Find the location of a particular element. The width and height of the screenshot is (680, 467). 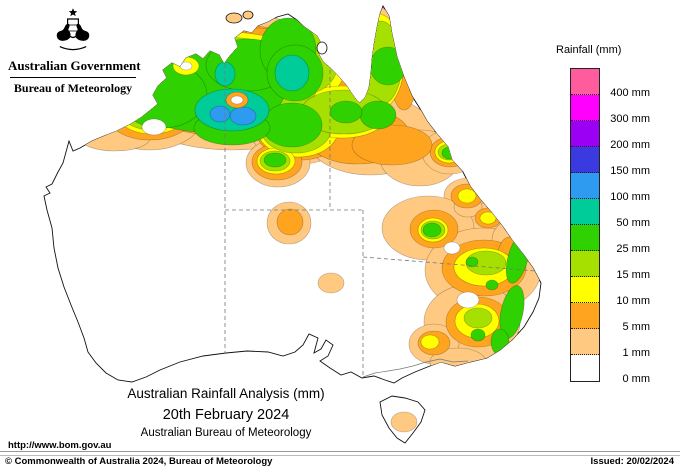

legend-label: 200 mm is located at coordinates (630, 145).